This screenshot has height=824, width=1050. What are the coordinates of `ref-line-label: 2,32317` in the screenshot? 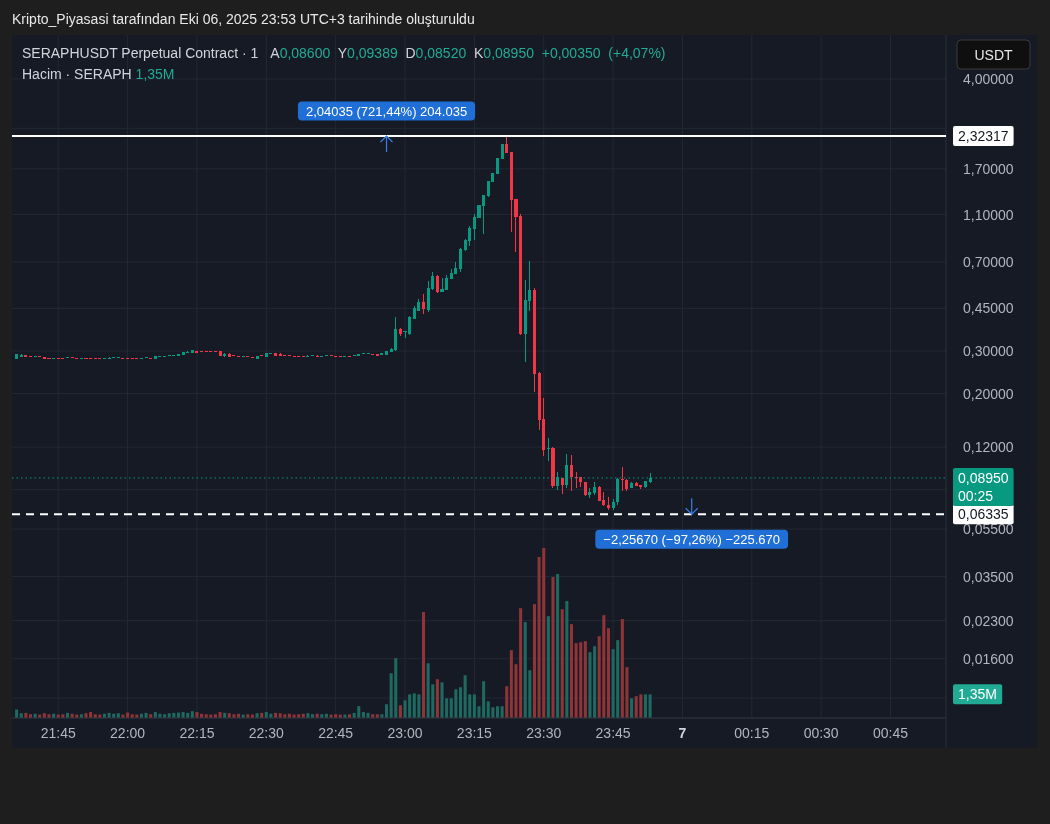 It's located at (983, 136).